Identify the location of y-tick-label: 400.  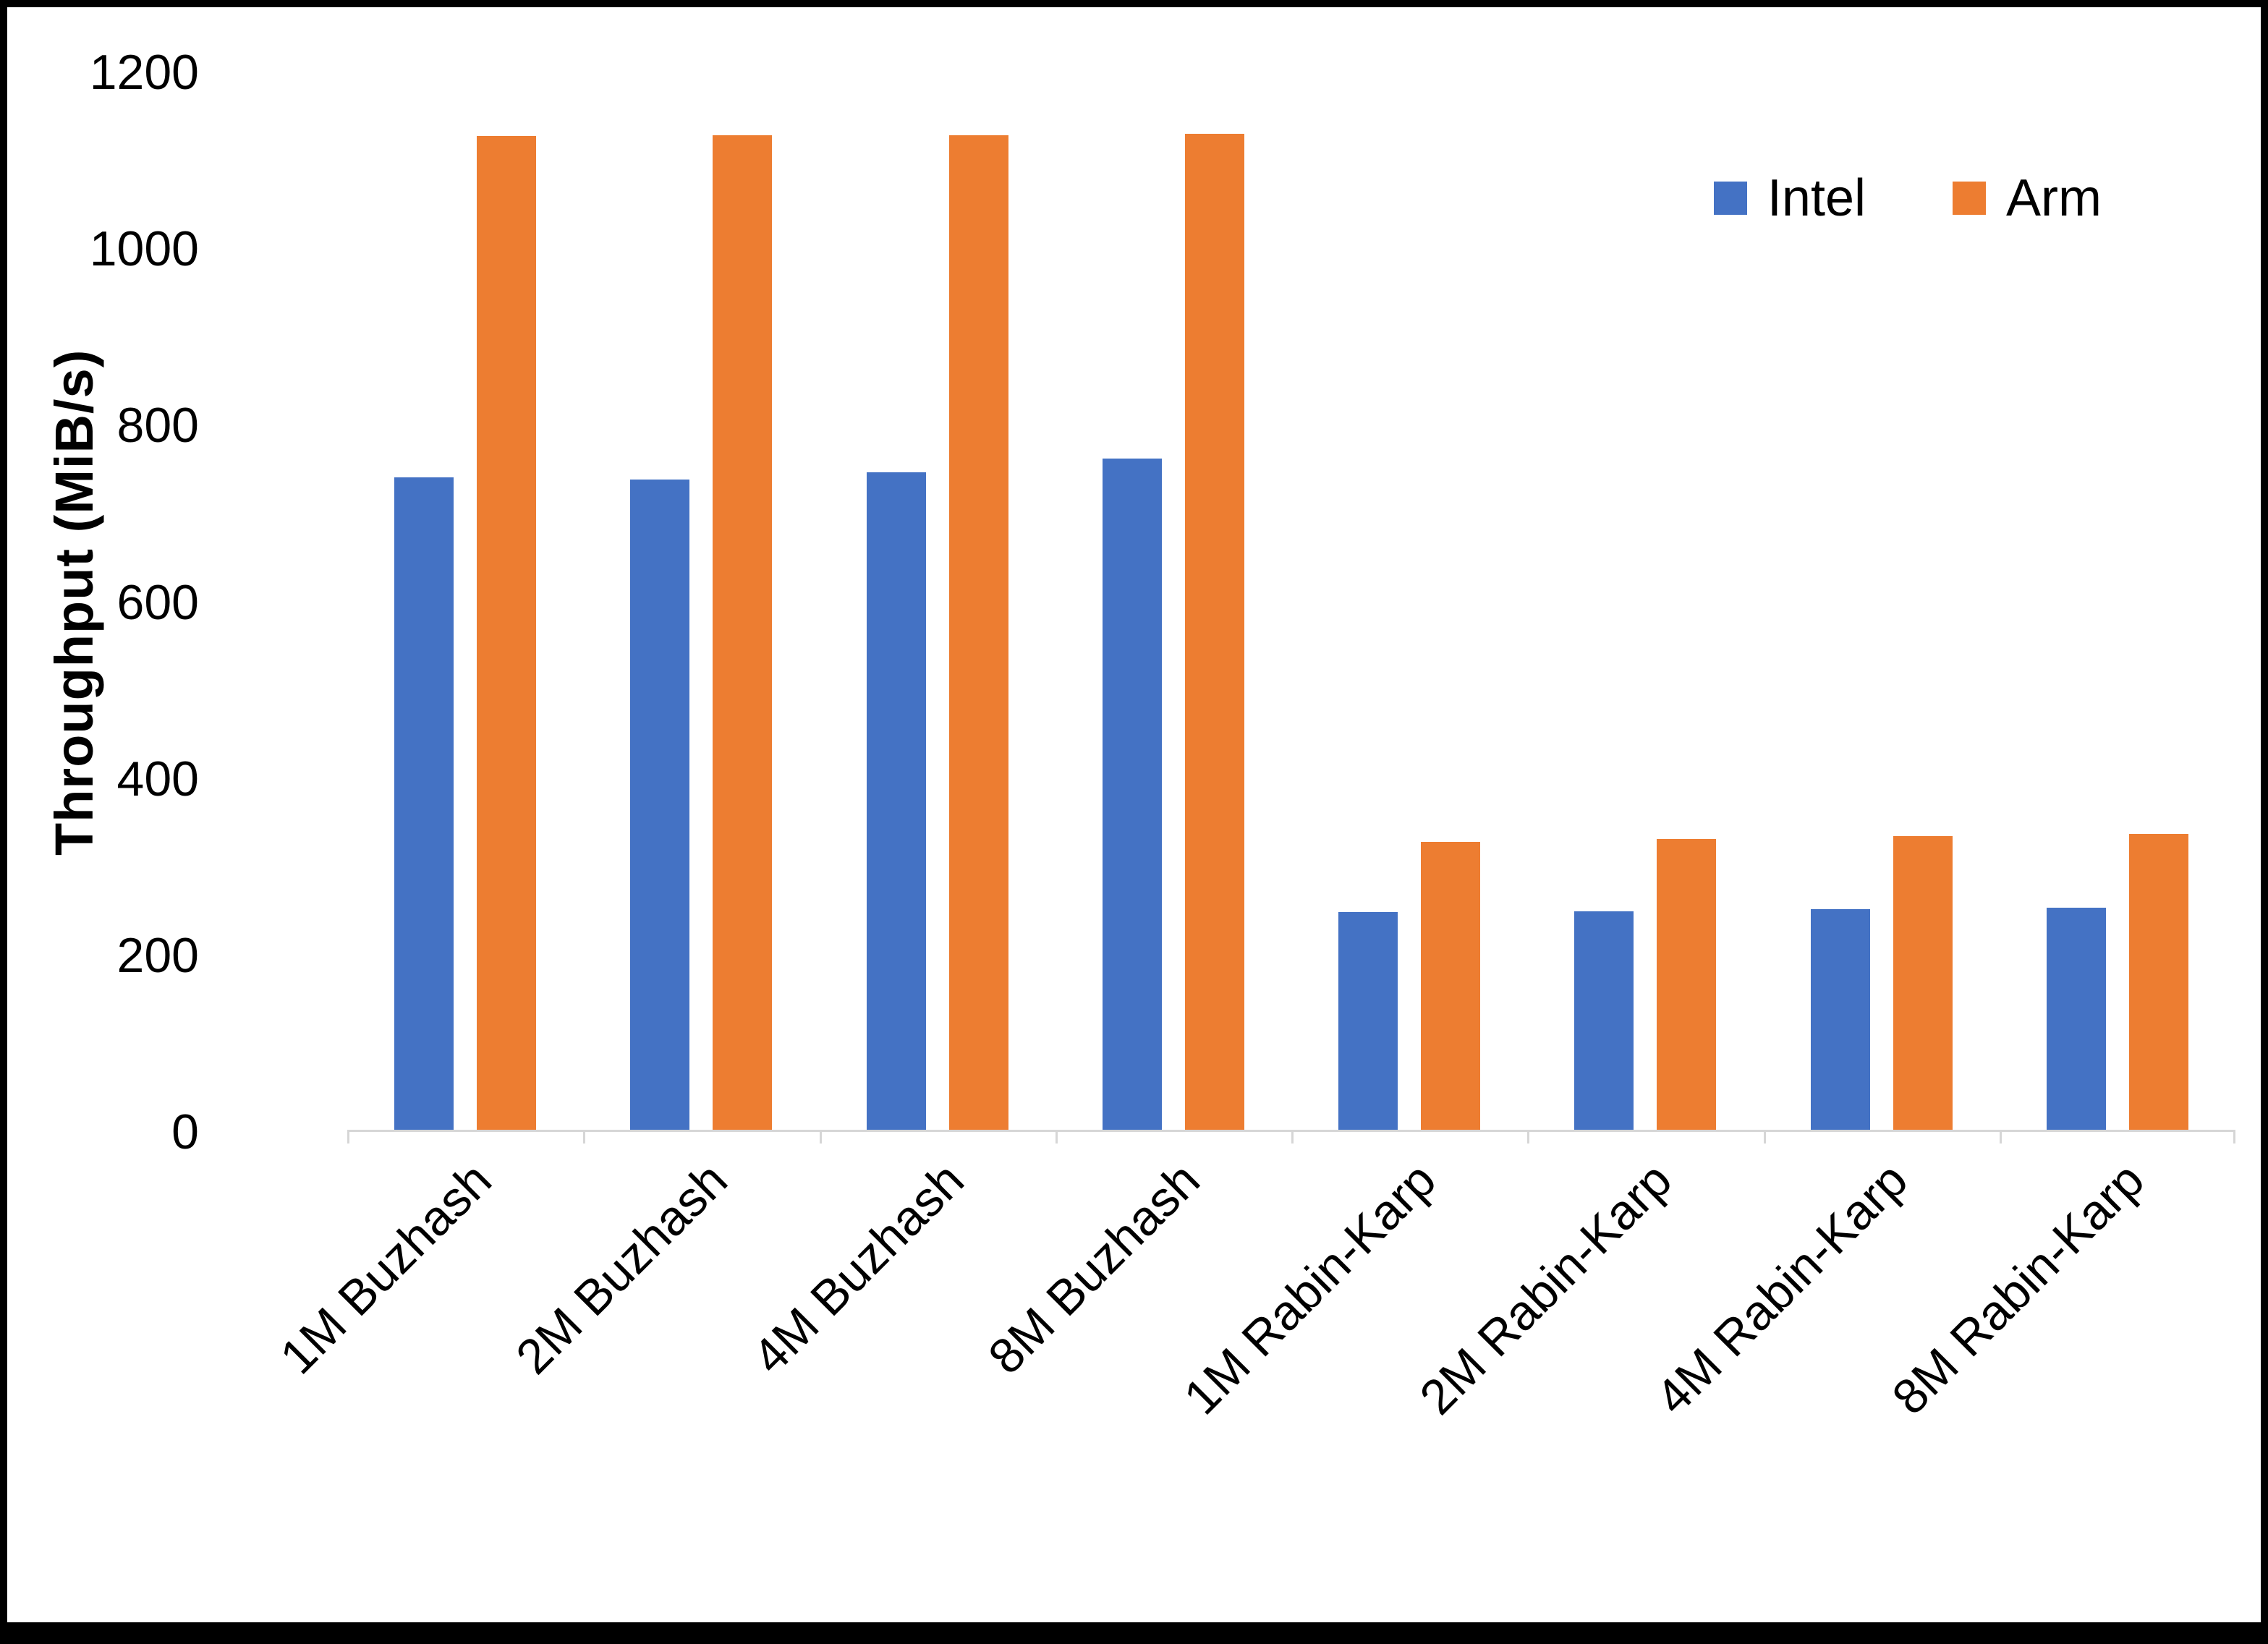
(157, 778).